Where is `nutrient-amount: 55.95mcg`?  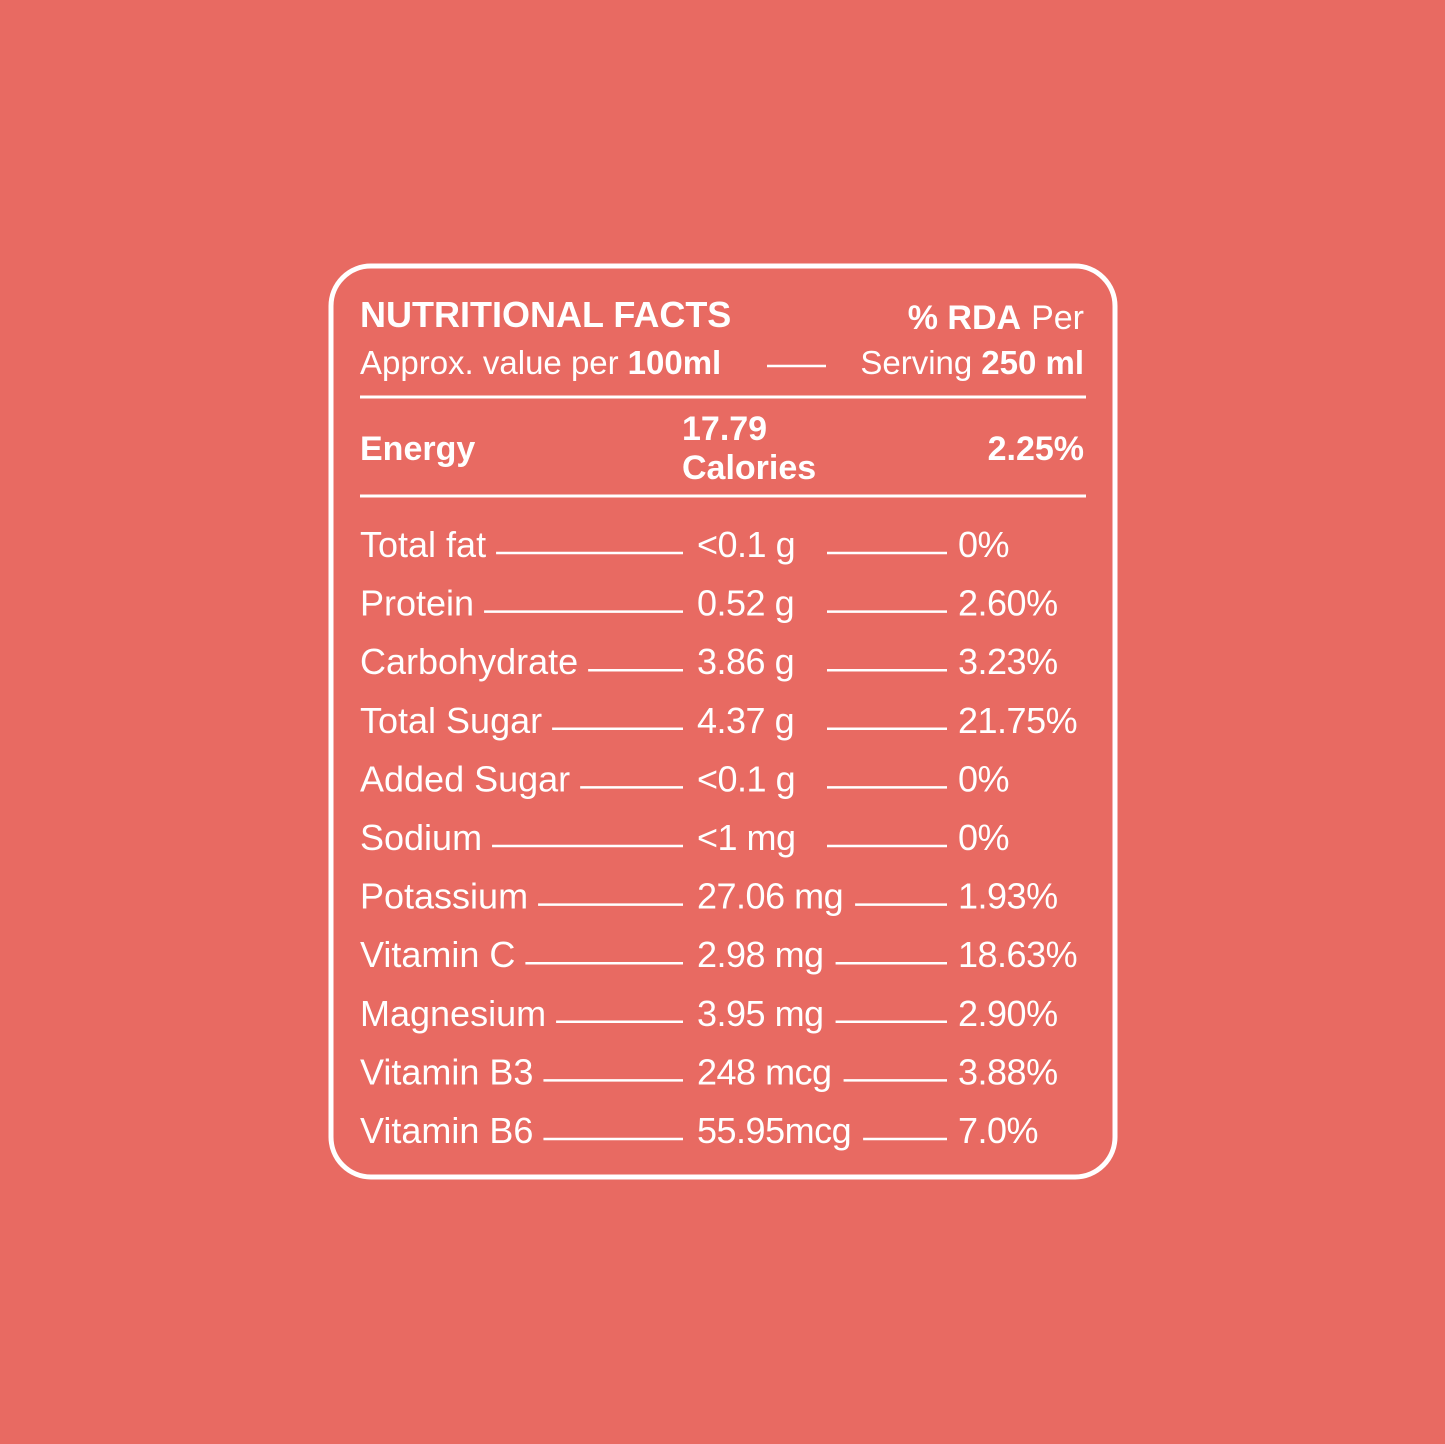
nutrient-amount: 55.95mcg is located at coordinates (774, 1130).